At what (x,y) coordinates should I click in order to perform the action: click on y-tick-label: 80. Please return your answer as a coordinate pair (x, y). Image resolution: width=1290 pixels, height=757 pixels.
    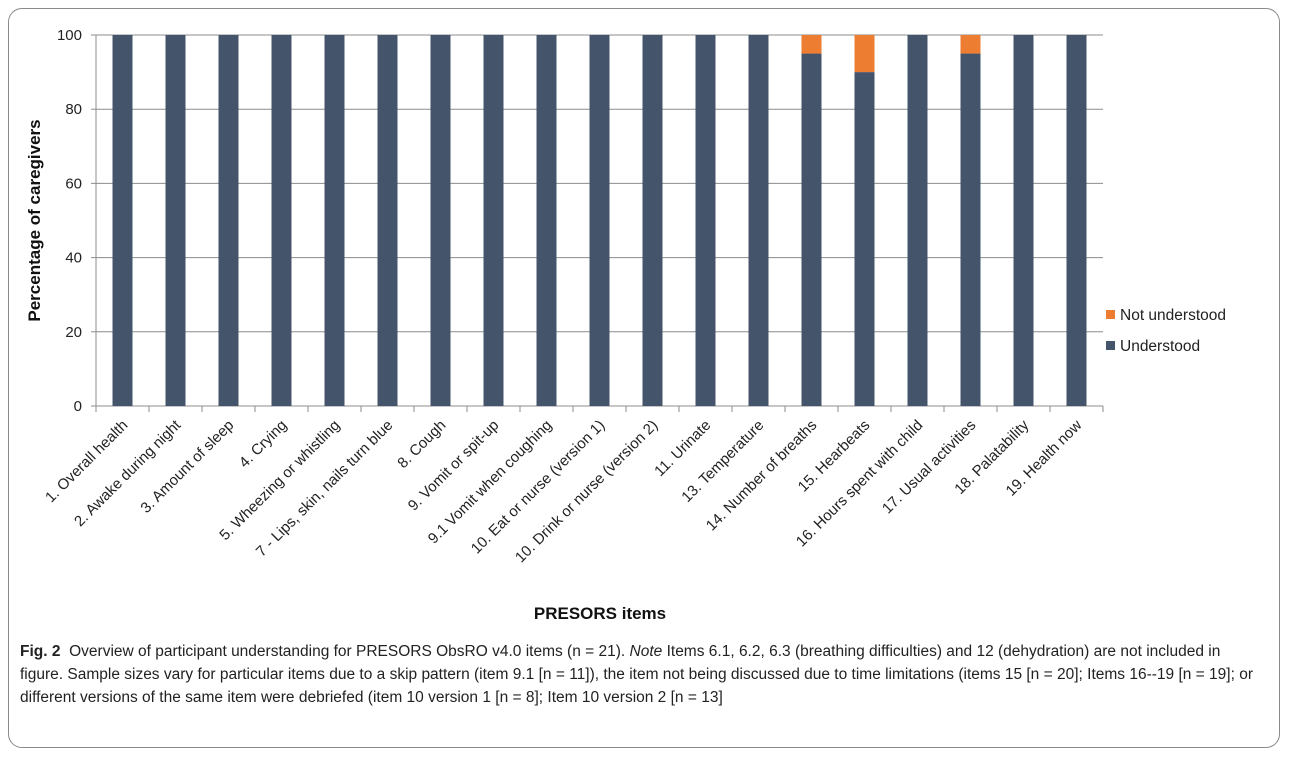
    Looking at the image, I should click on (73, 109).